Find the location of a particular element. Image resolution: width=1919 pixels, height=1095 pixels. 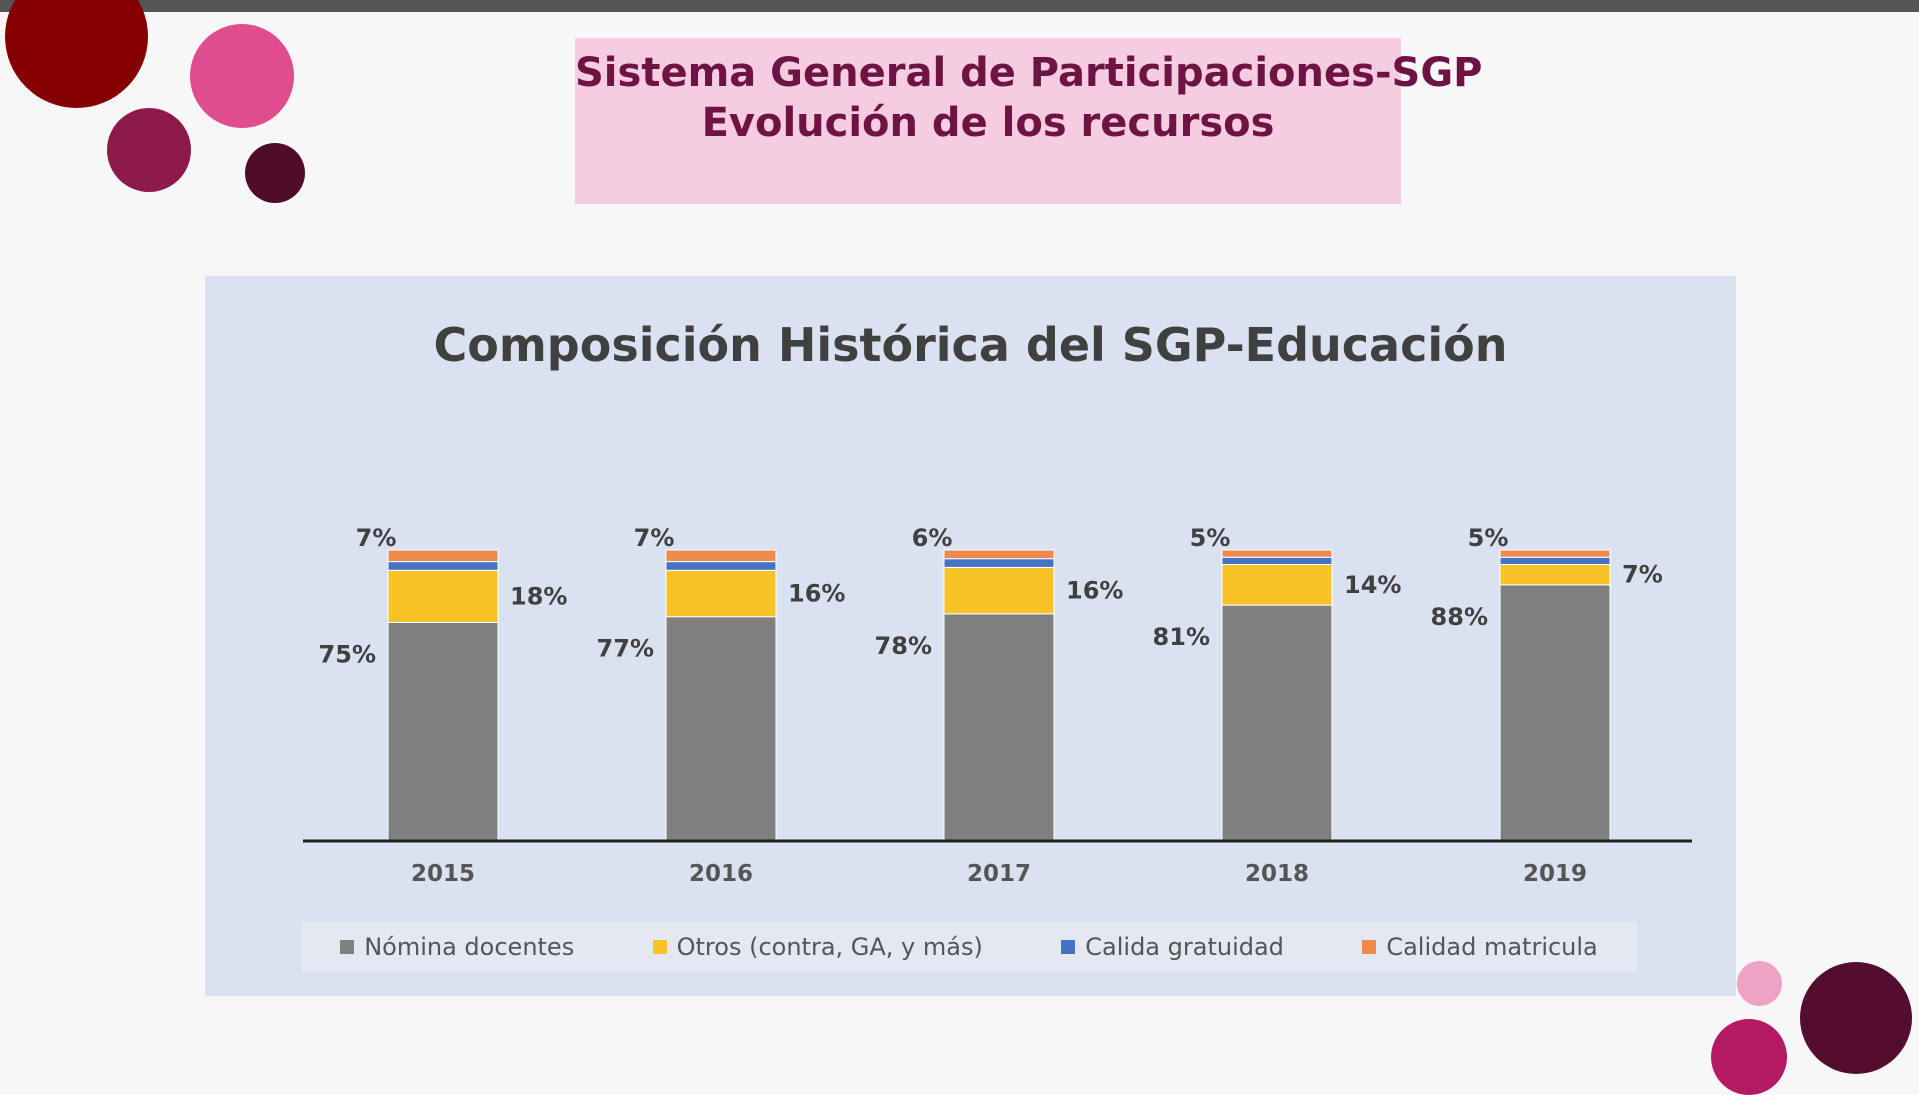

legend-item-nomina: Nómina docentes is located at coordinates (457, 947).